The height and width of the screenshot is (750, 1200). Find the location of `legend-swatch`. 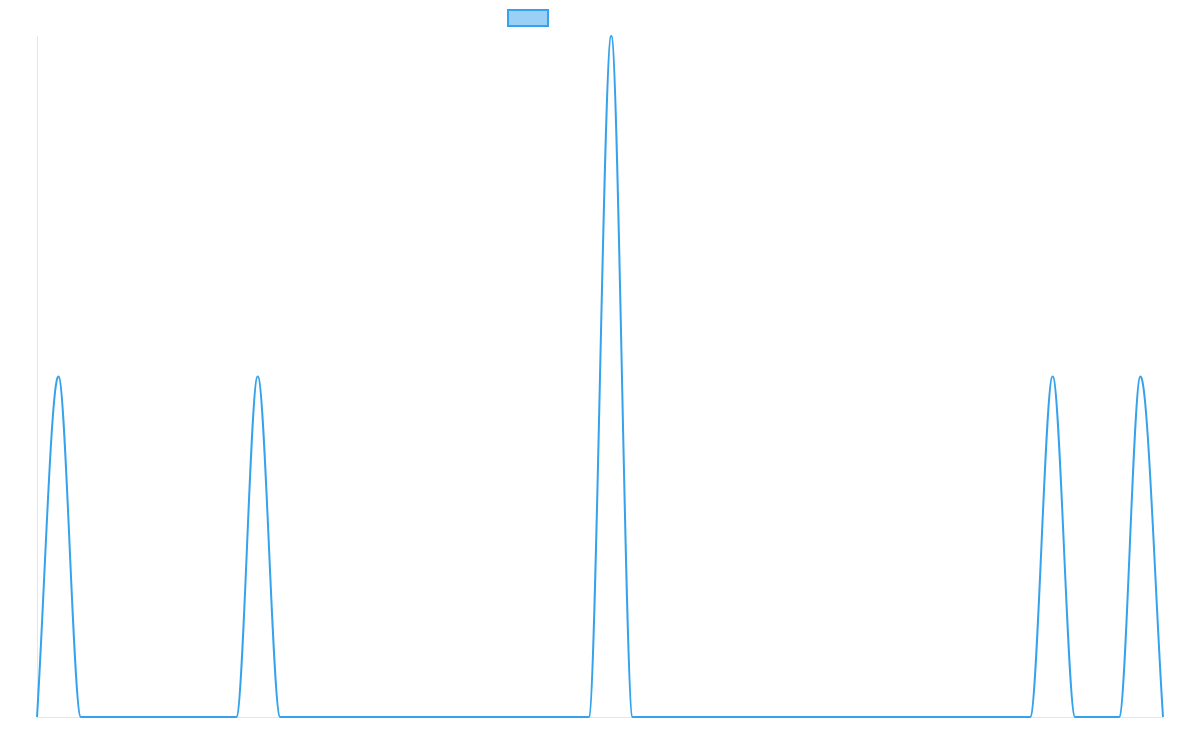

legend-swatch is located at coordinates (528, 18).